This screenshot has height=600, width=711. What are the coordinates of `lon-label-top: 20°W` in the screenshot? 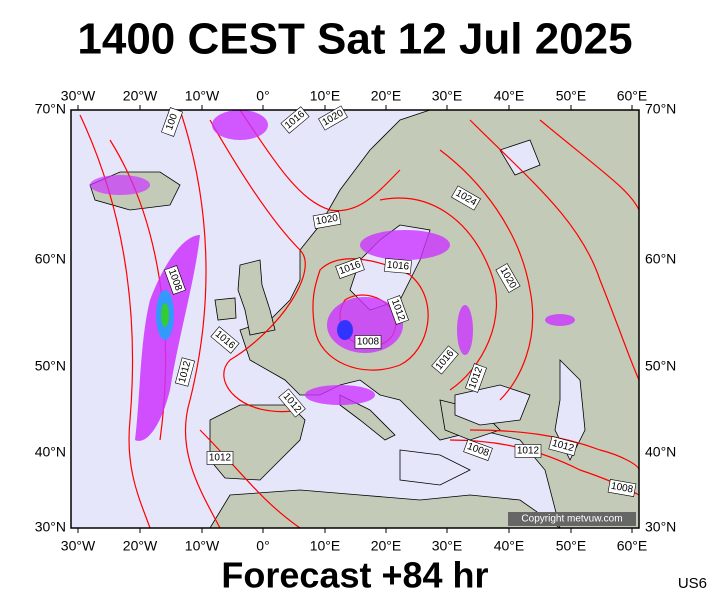 It's located at (140, 96).